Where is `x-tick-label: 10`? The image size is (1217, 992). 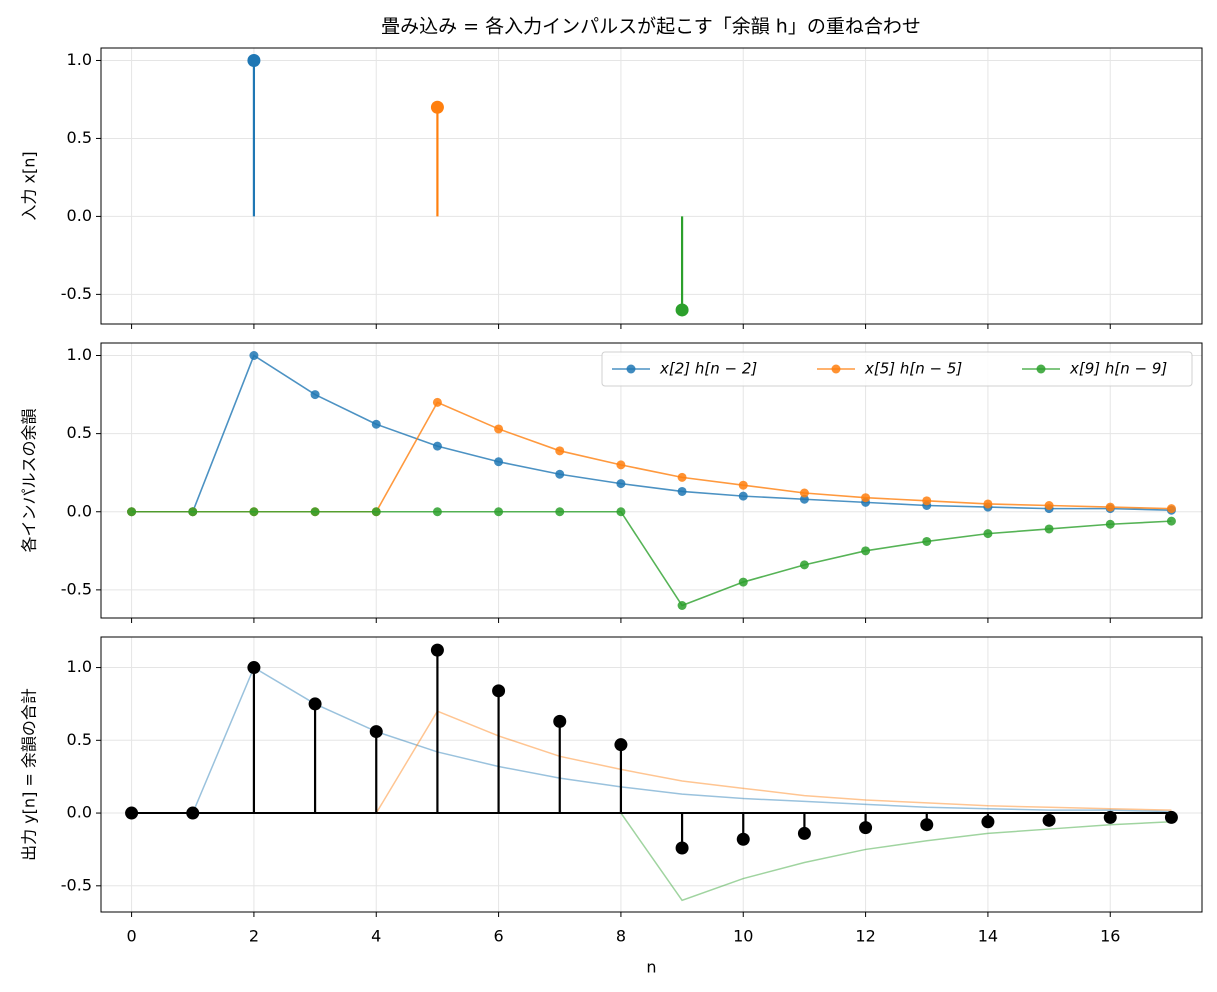 x-tick-label: 10 is located at coordinates (743, 936).